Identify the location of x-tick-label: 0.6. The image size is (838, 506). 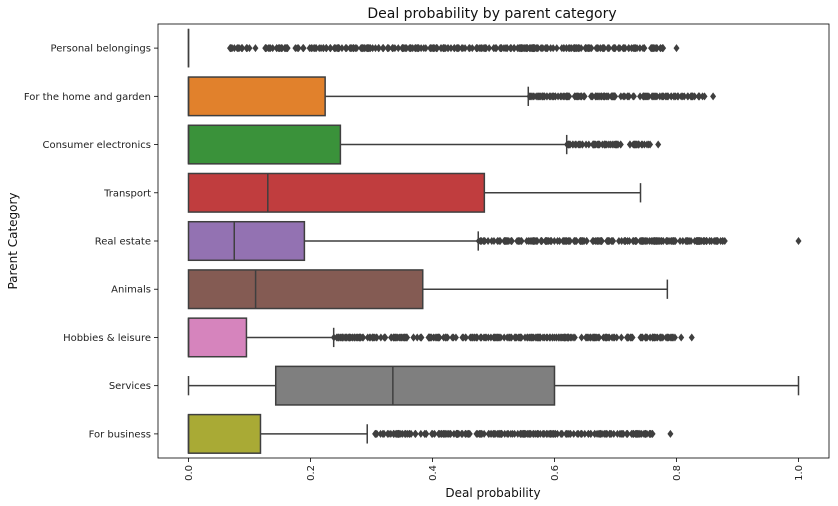
(555, 473).